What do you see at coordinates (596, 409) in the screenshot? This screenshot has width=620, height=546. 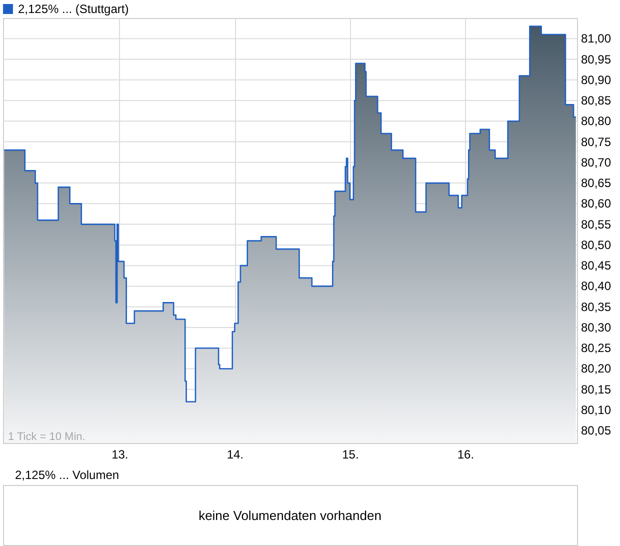 I see `y-tick-label: 80,10` at bounding box center [596, 409].